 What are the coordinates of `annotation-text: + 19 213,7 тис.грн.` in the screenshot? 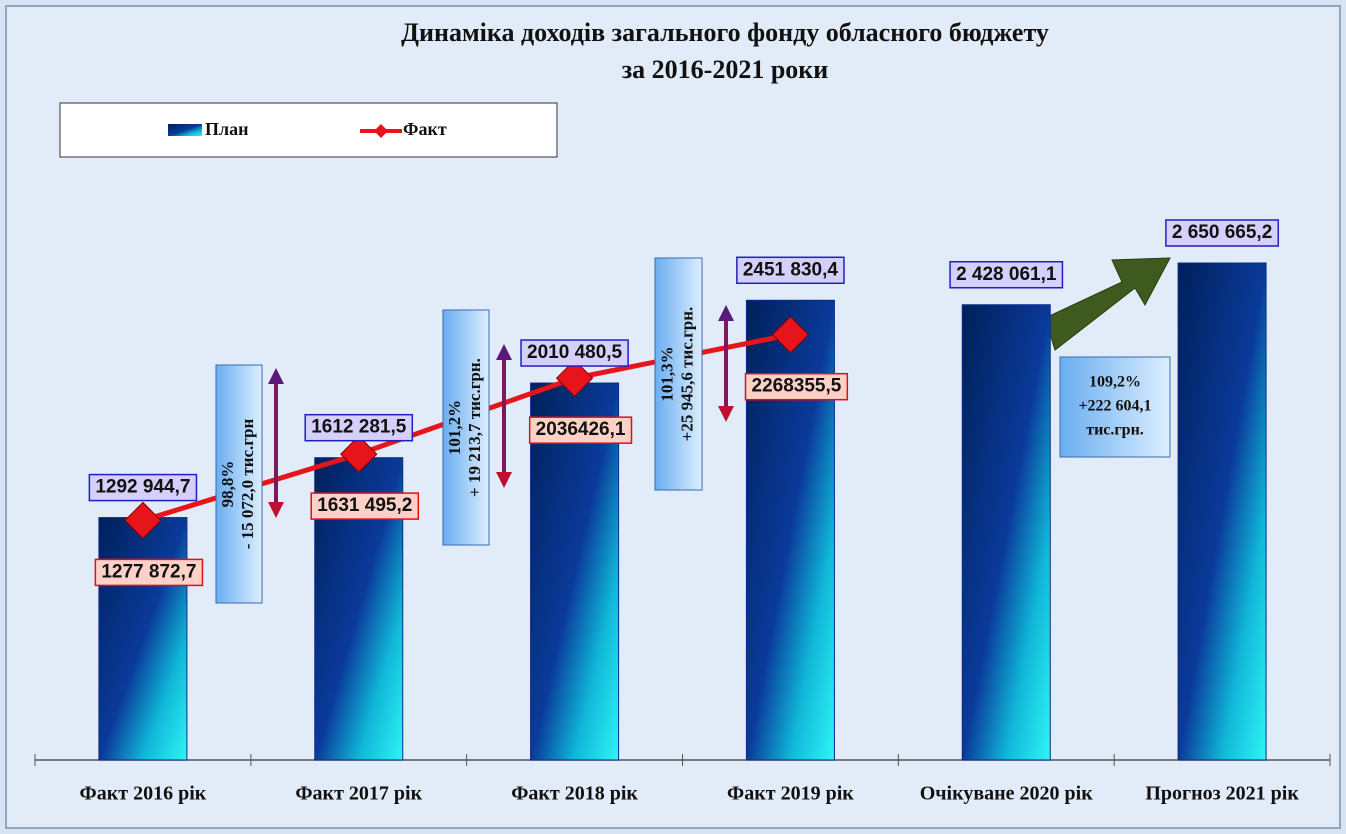 It's located at (474, 427).